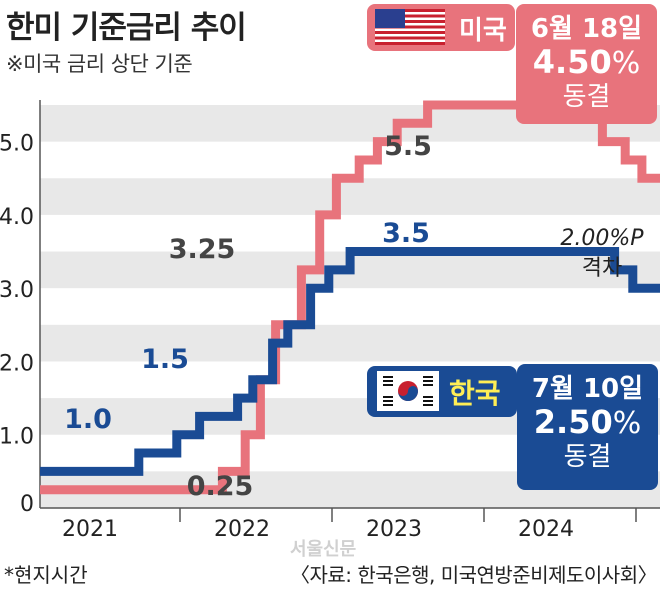 The width and height of the screenshot is (660, 594). Describe the element at coordinates (586, 97) in the screenshot. I see `us-rate-status: 동결` at that location.